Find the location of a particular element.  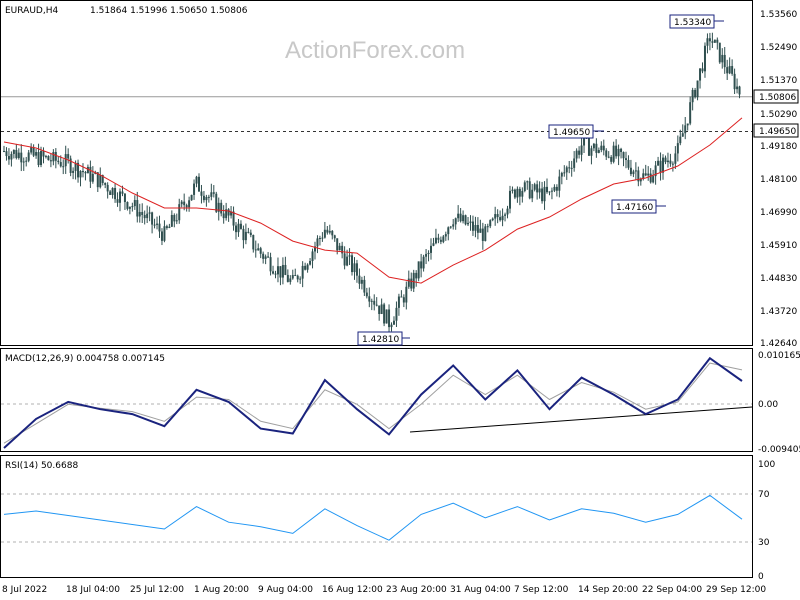

x-tick-label: 1 Aug 20:00 is located at coordinates (221, 590).